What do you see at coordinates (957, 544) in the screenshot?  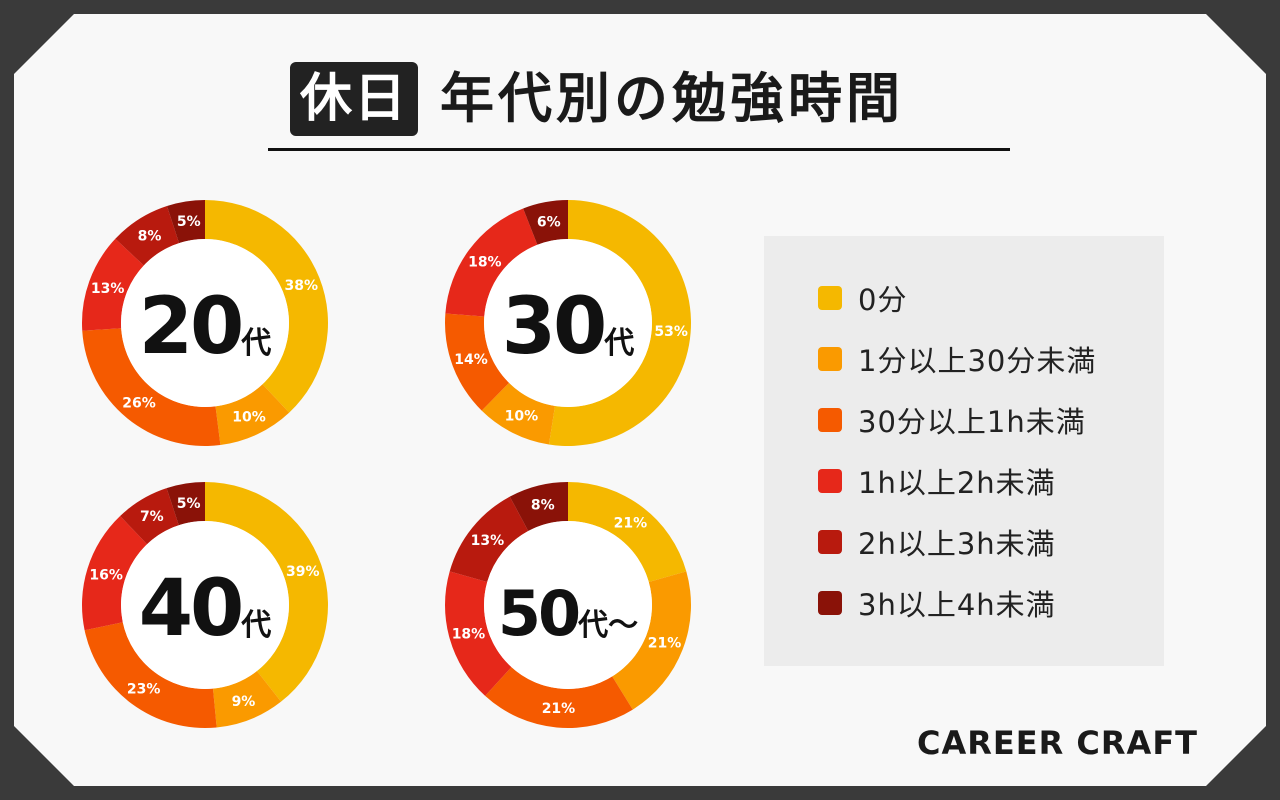 I see `legend-label: 2h以上3h未満` at bounding box center [957, 544].